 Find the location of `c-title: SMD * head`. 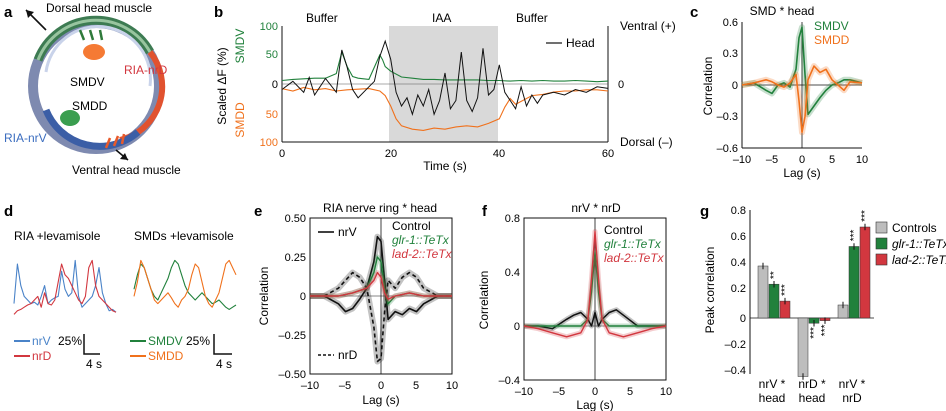

c-title: SMD * head is located at coordinates (782, 11).